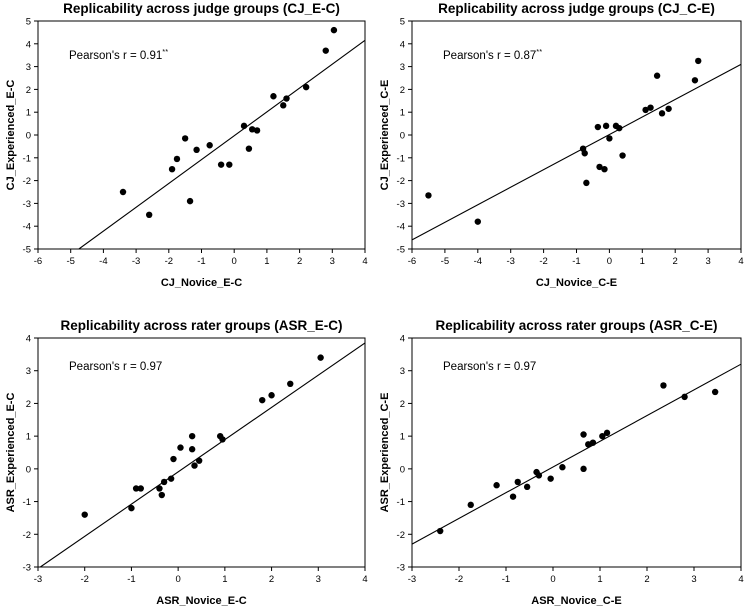 Image resolution: width=750 pixels, height=608 pixels. I want to click on x-axis-label: CJ_Novice_C-E, so click(576, 283).